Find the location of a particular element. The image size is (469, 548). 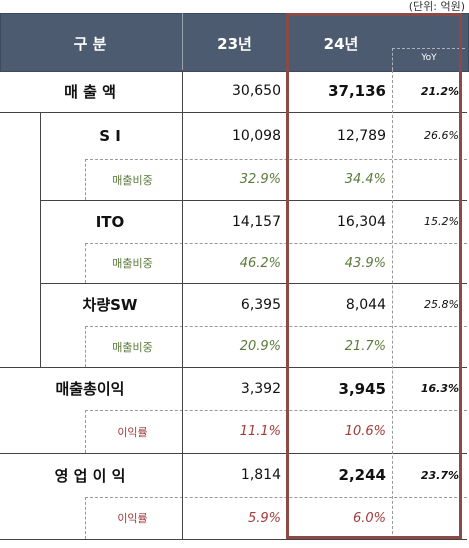

vehicle-sw-23: 6,395 is located at coordinates (260, 304).